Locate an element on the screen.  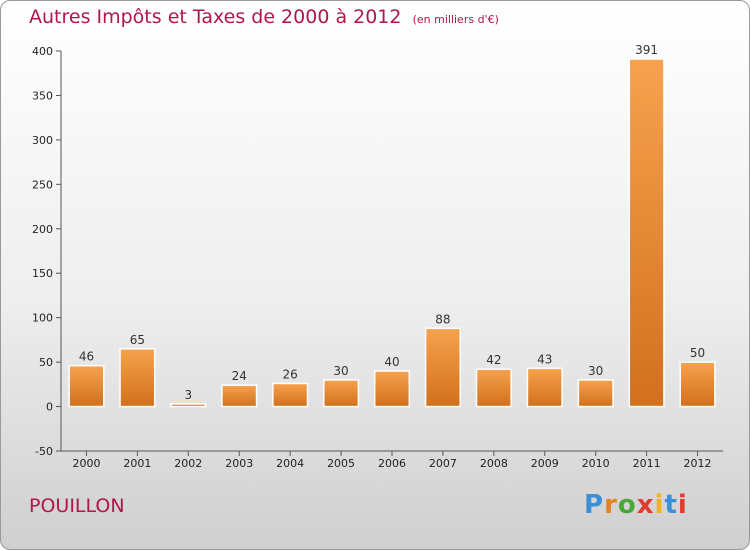
y-tick-label: -50 is located at coordinates (44, 451).